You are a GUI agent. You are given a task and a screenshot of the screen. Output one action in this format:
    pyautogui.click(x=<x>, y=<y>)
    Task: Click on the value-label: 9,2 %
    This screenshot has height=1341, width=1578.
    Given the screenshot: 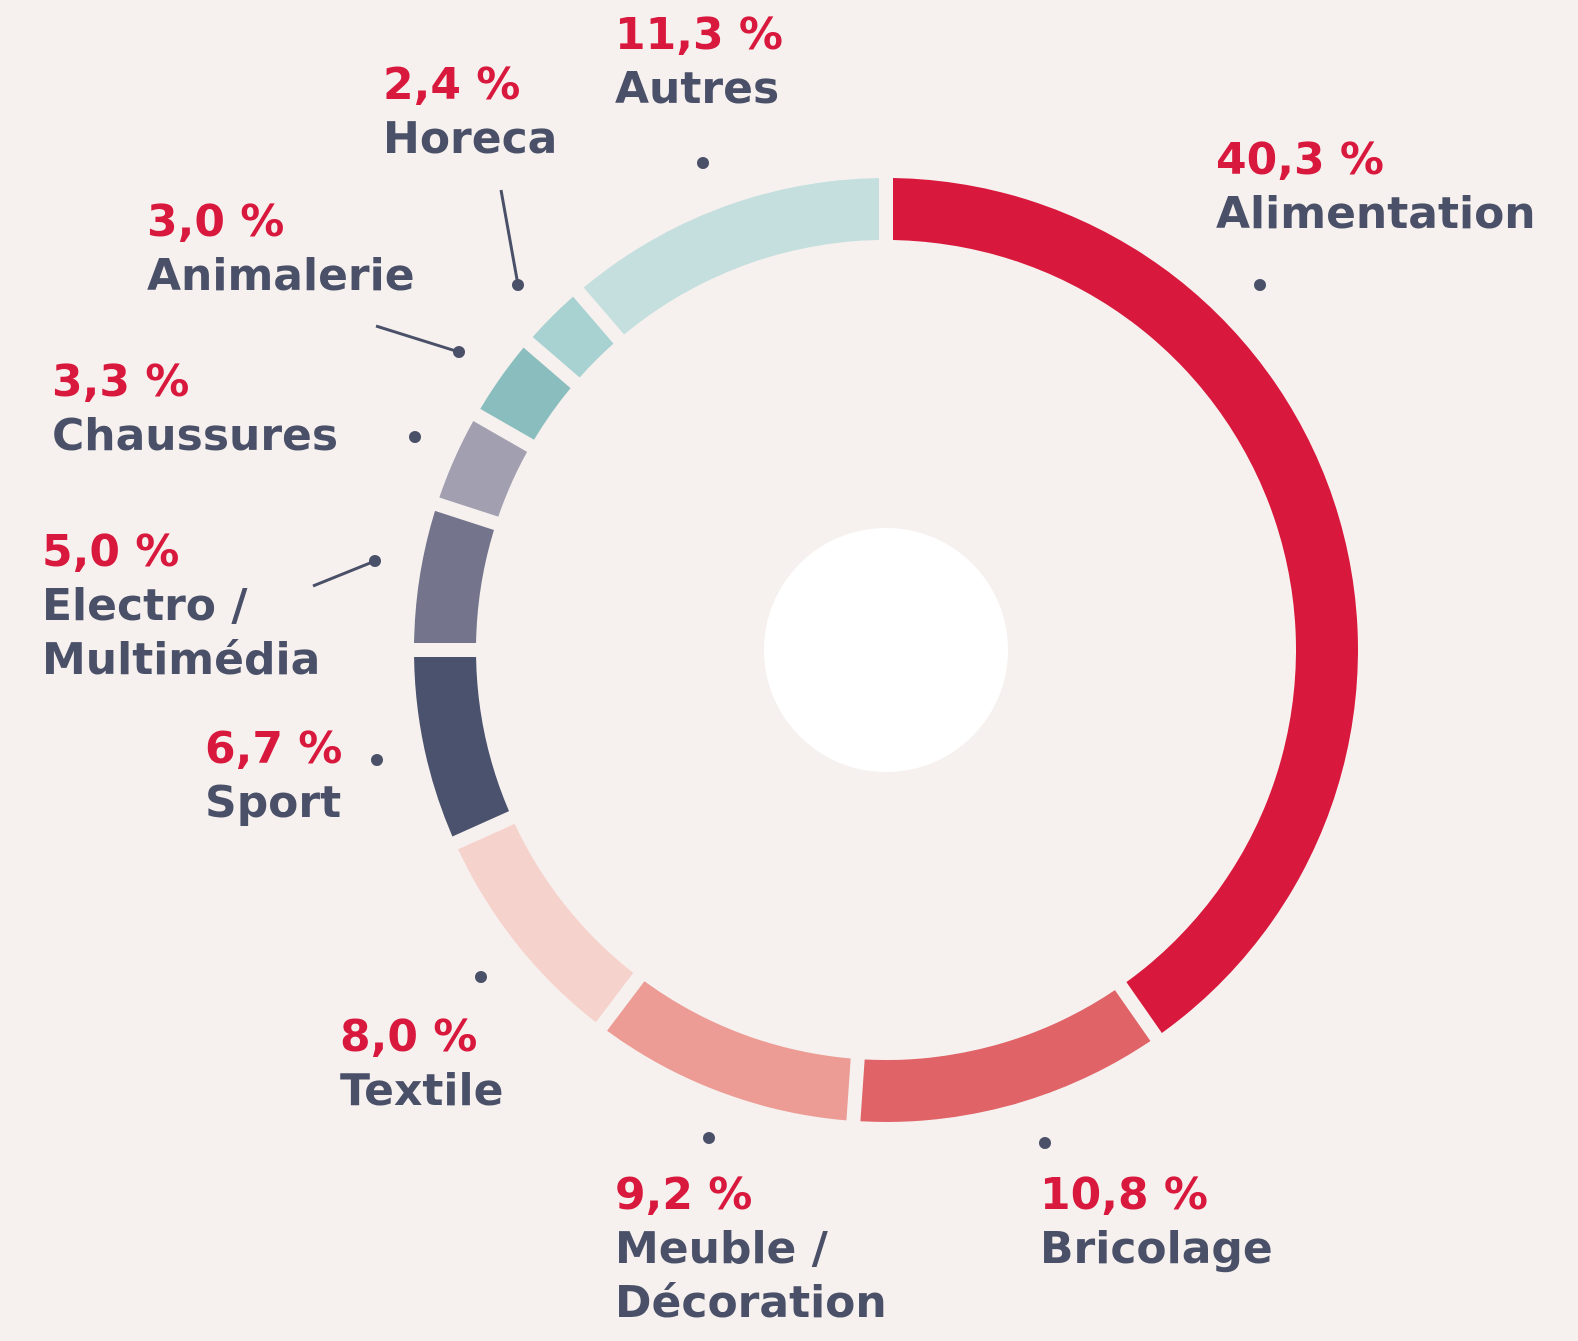 What is the action you would take?
    pyautogui.click(x=684, y=1194)
    